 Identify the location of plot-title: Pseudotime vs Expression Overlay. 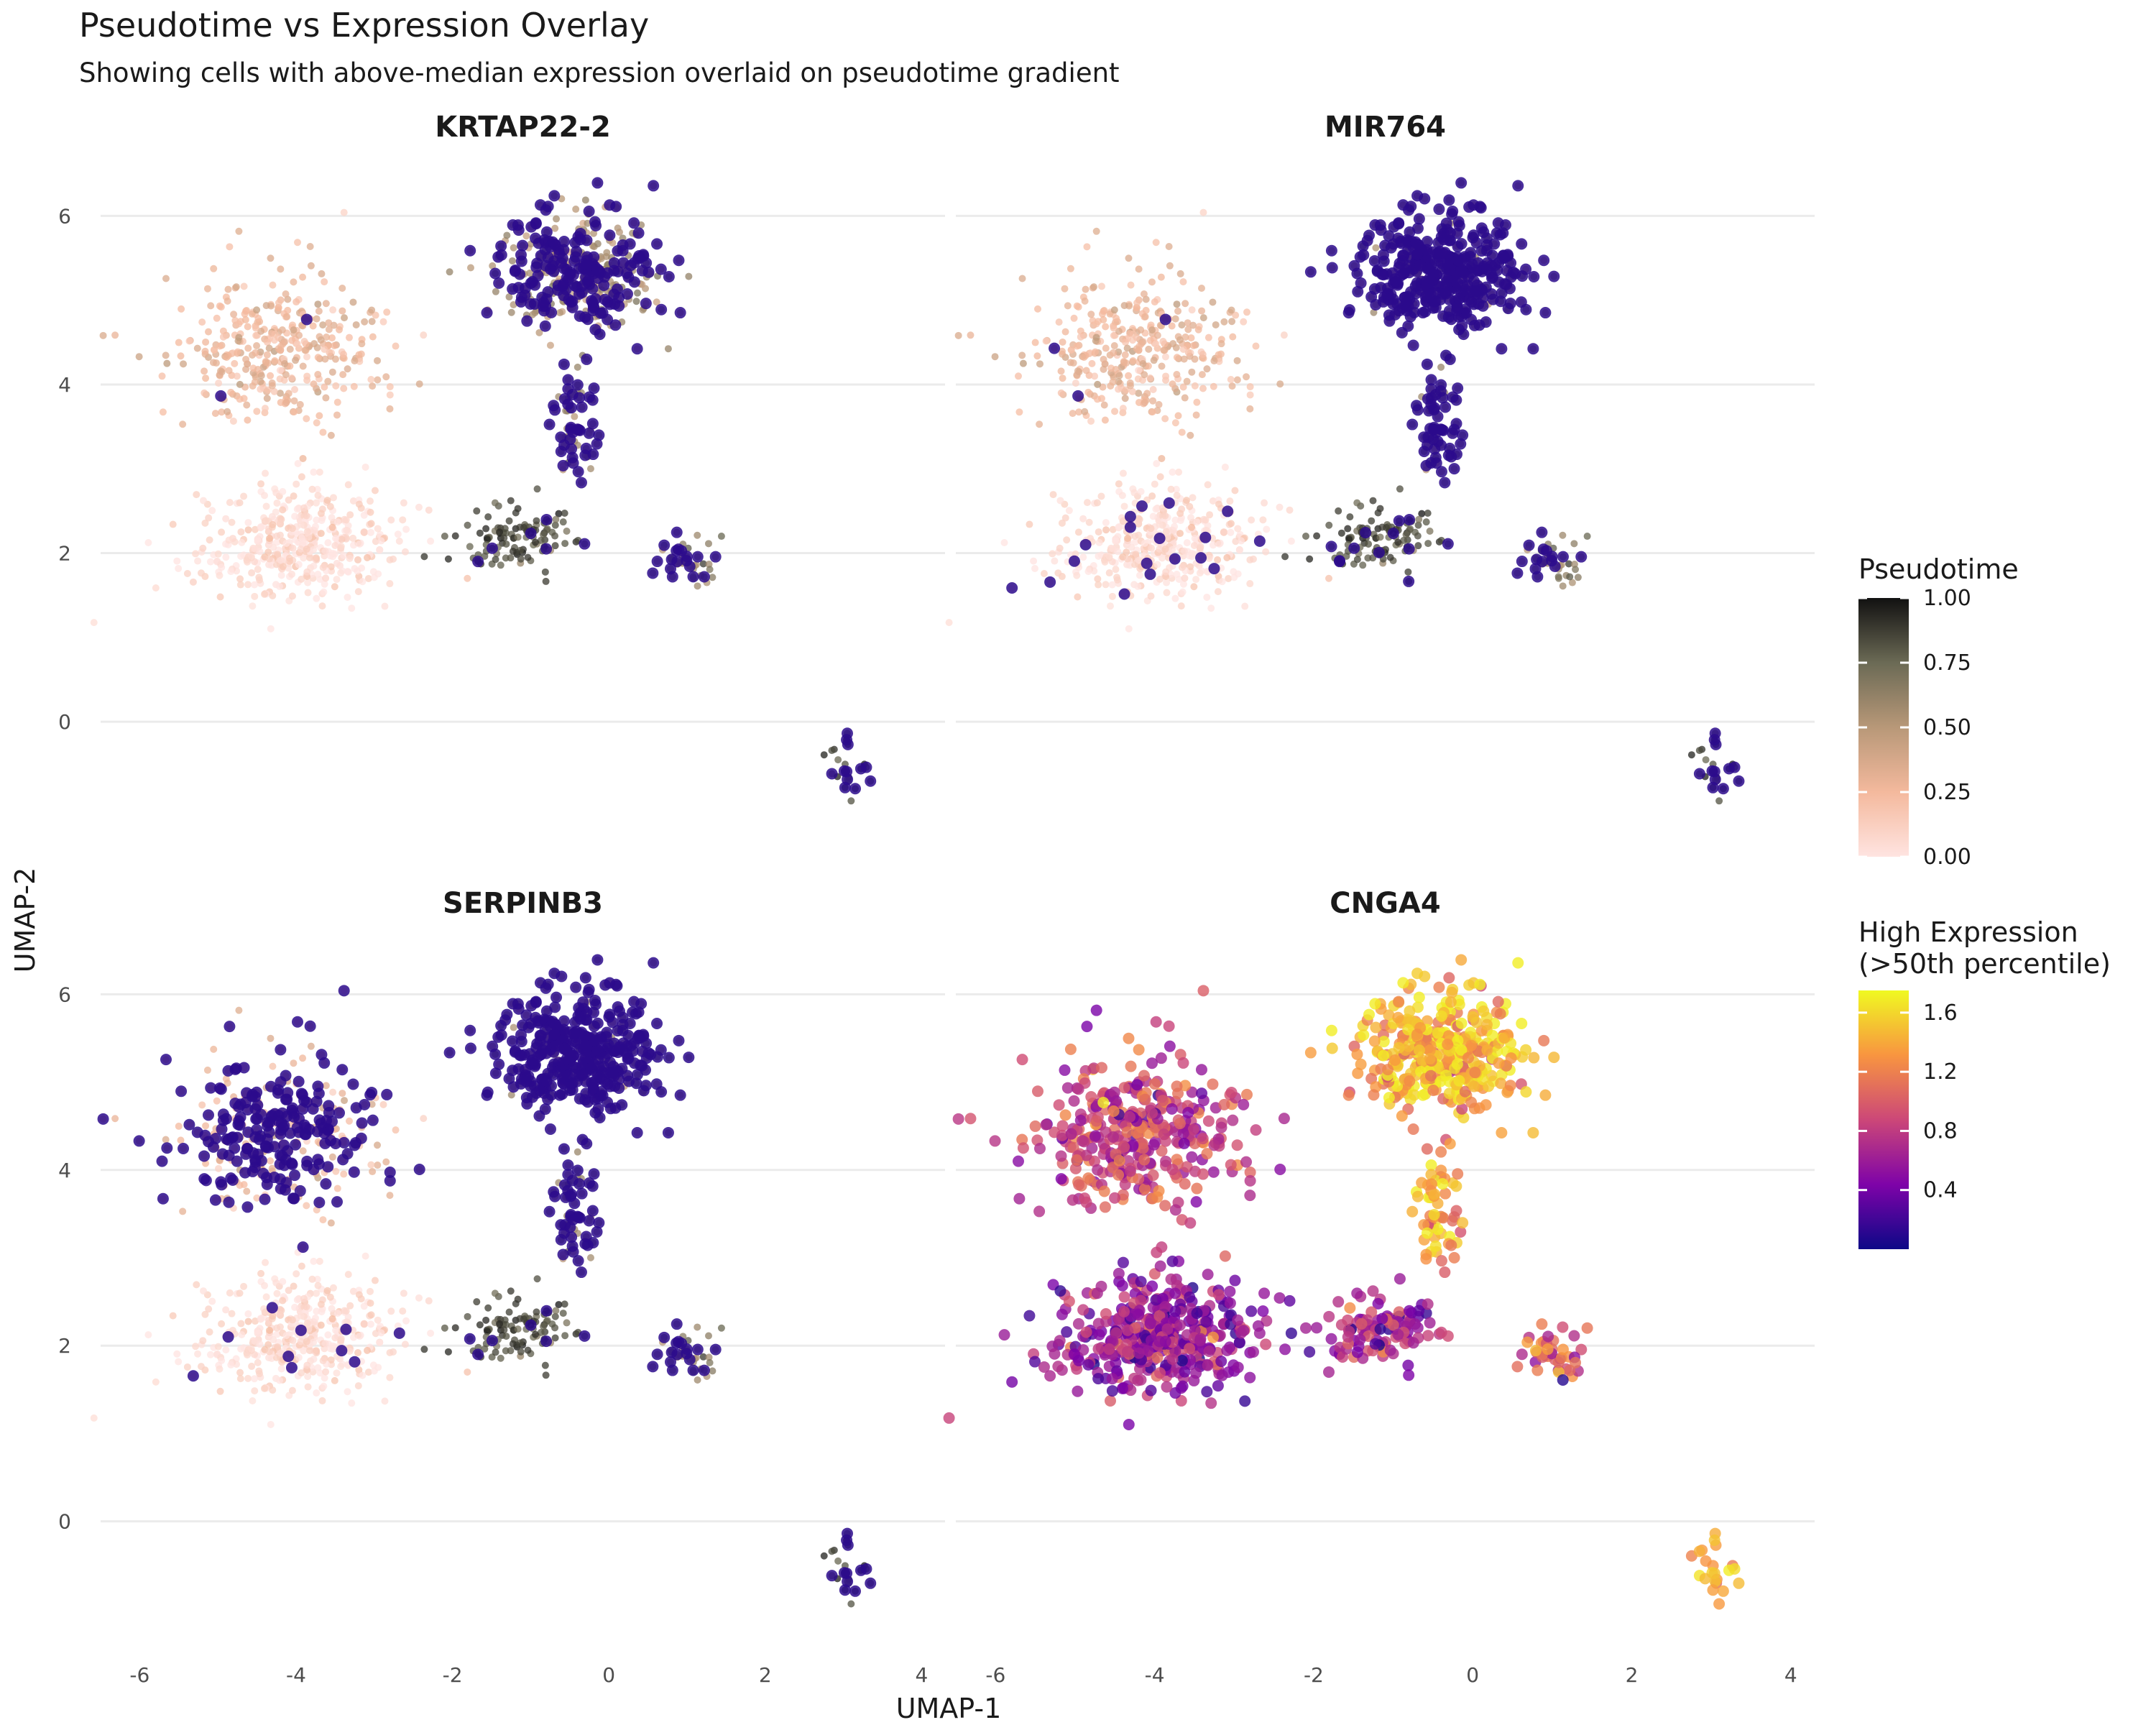
(365, 25).